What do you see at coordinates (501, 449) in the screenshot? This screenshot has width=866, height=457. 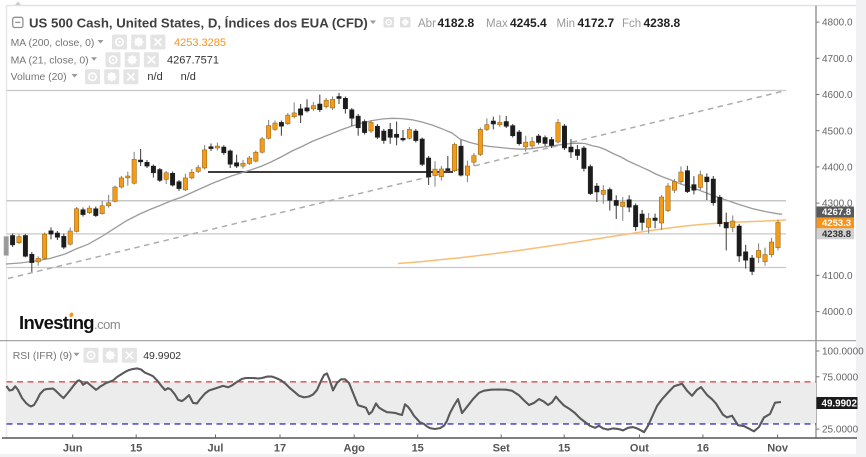 I see `svg-text: Set` at bounding box center [501, 449].